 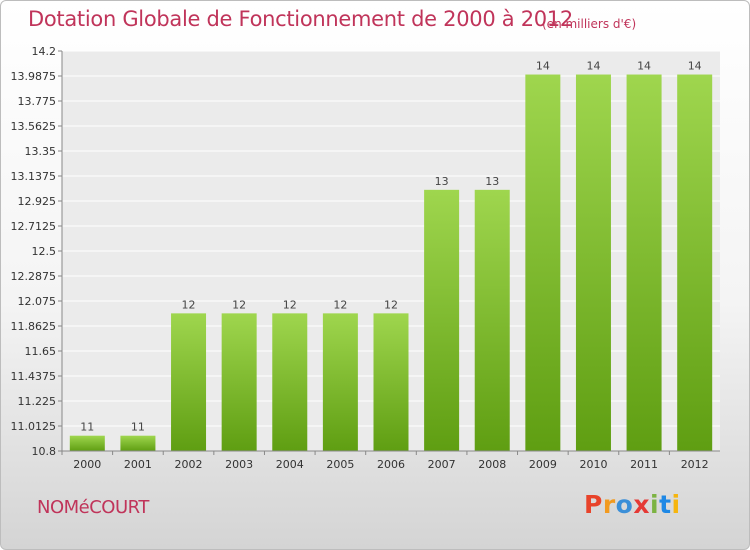 I want to click on y-tick-label: 14.2, so click(x=44, y=51).